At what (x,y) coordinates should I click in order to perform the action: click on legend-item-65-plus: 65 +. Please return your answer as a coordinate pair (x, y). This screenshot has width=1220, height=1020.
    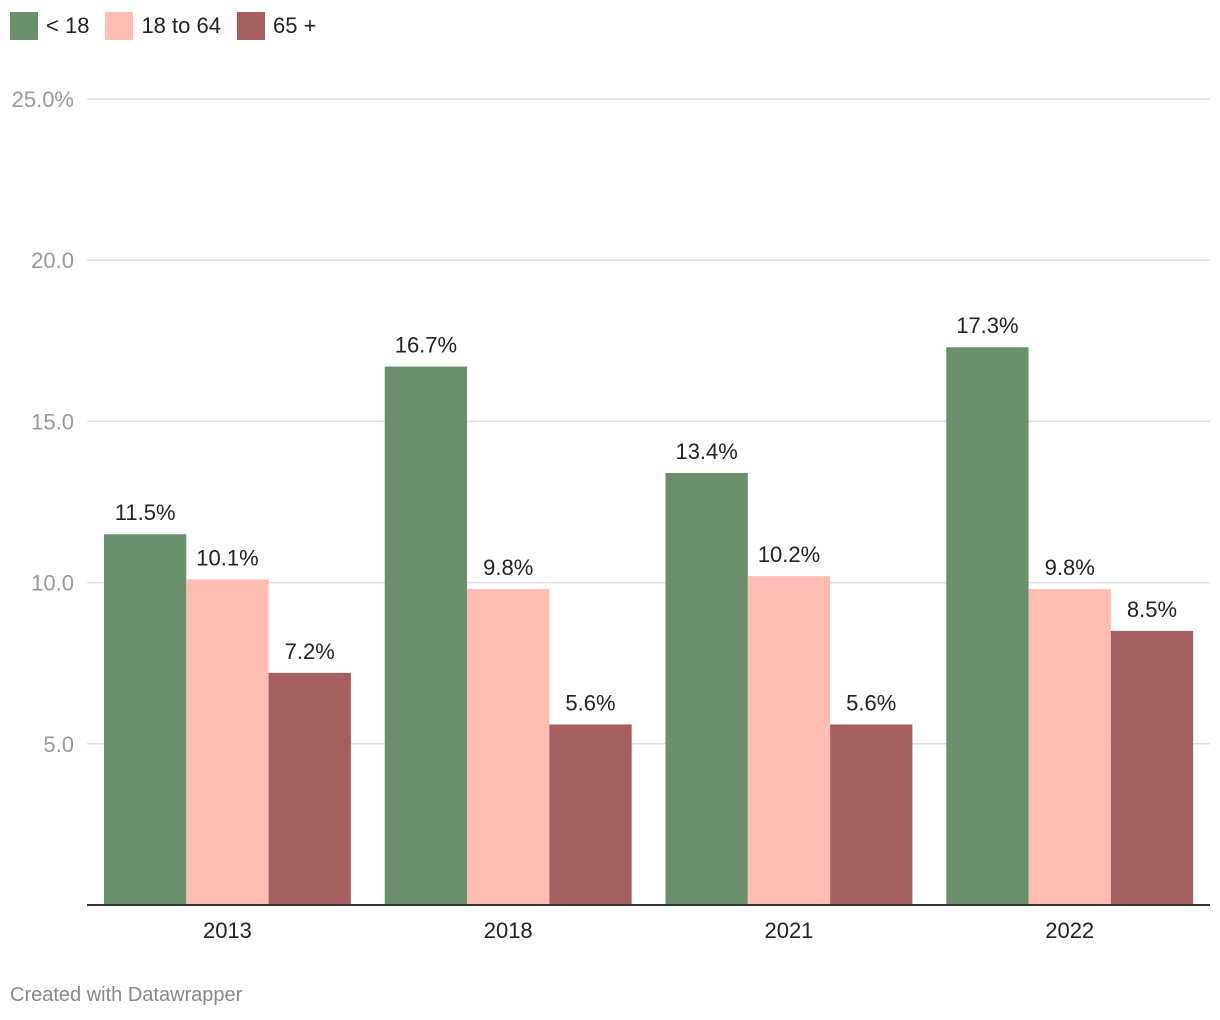
    Looking at the image, I should click on (276, 26).